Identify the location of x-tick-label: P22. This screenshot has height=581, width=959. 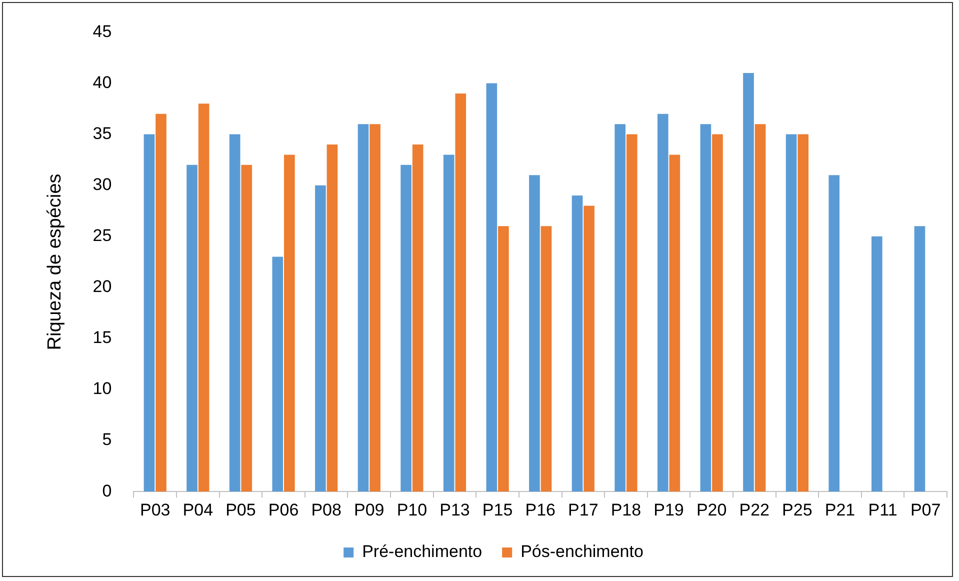
(754, 510).